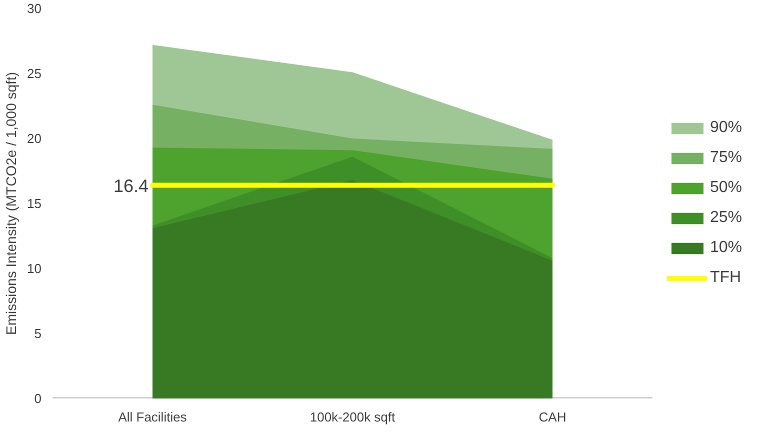 The height and width of the screenshot is (437, 769). What do you see at coordinates (726, 158) in the screenshot?
I see `legend-label: 75%` at bounding box center [726, 158].